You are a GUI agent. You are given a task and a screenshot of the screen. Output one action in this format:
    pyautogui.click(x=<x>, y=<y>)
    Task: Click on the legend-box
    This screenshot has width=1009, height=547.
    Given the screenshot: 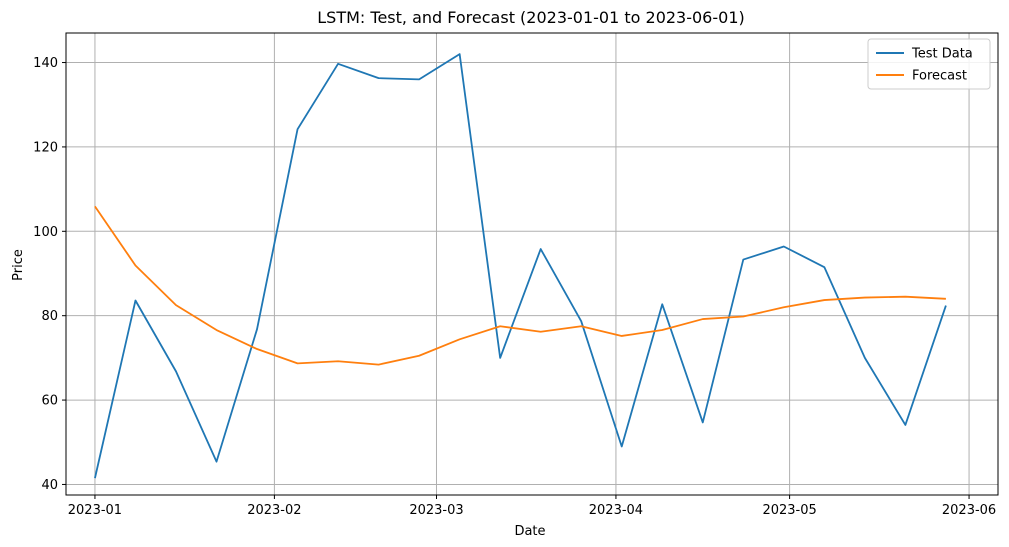 What is the action you would take?
    pyautogui.click(x=929, y=64)
    